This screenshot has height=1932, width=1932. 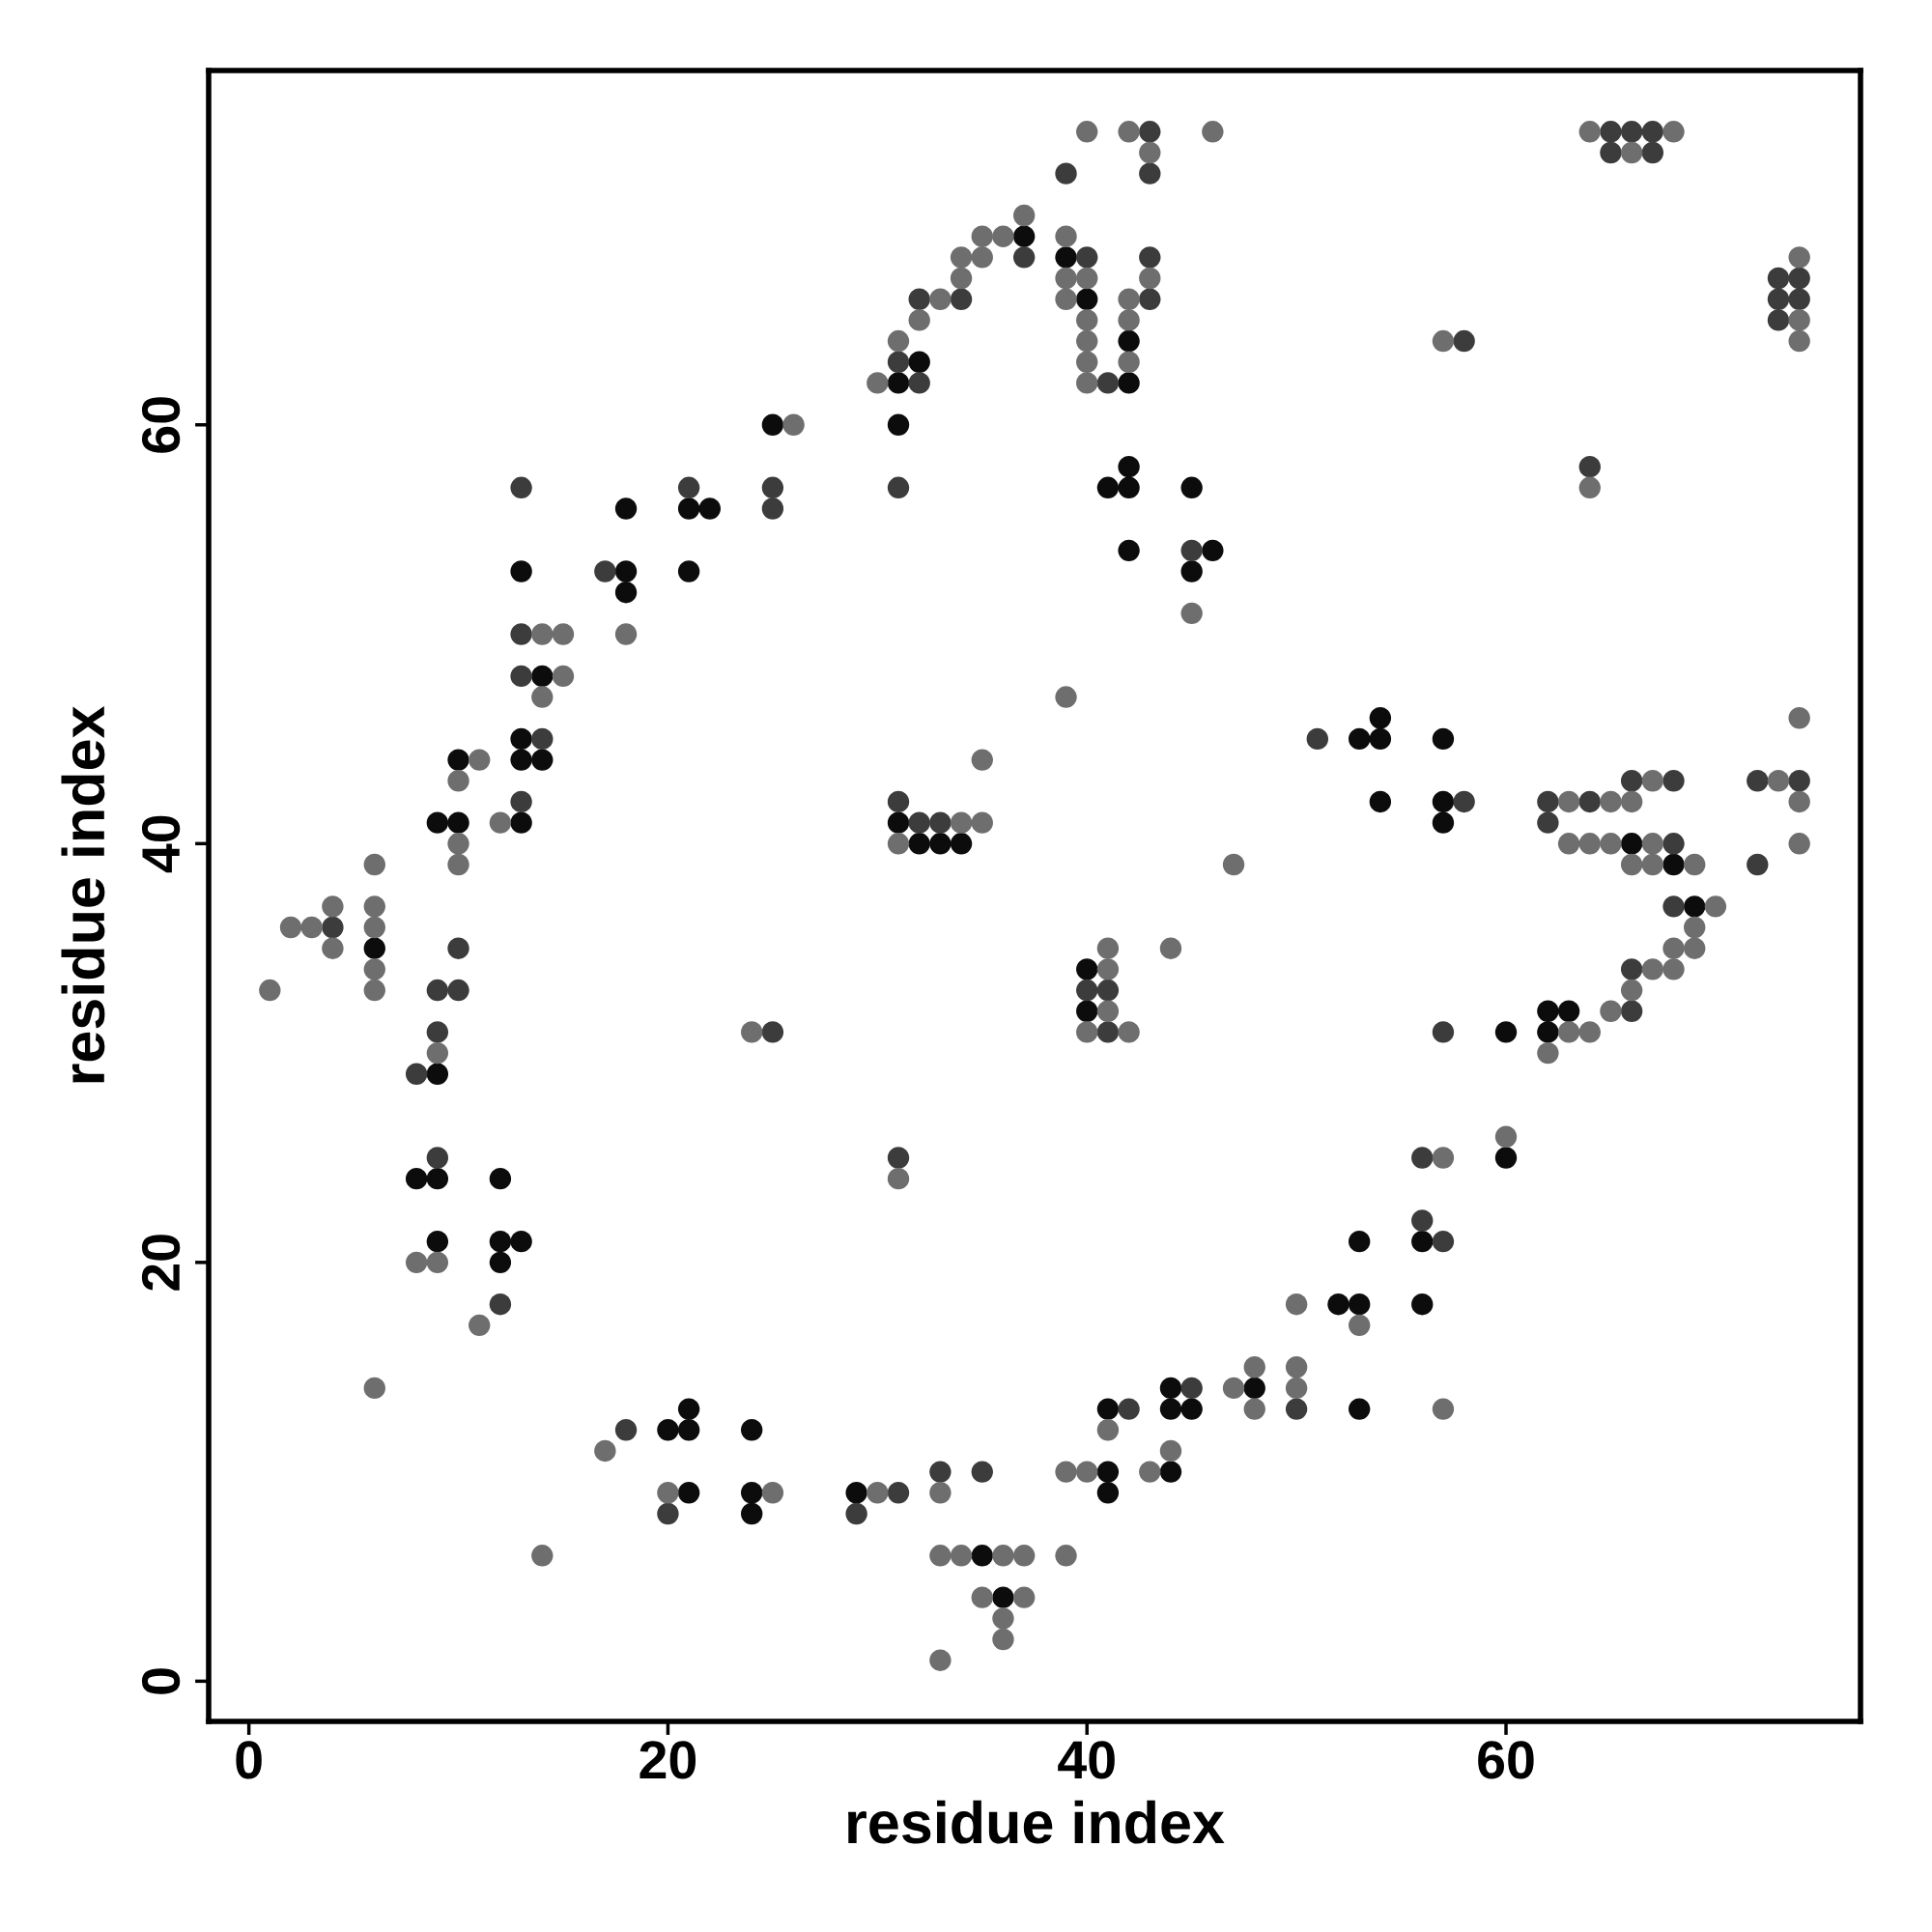 I want to click on y-tick-label: 0, so click(x=161, y=1681).